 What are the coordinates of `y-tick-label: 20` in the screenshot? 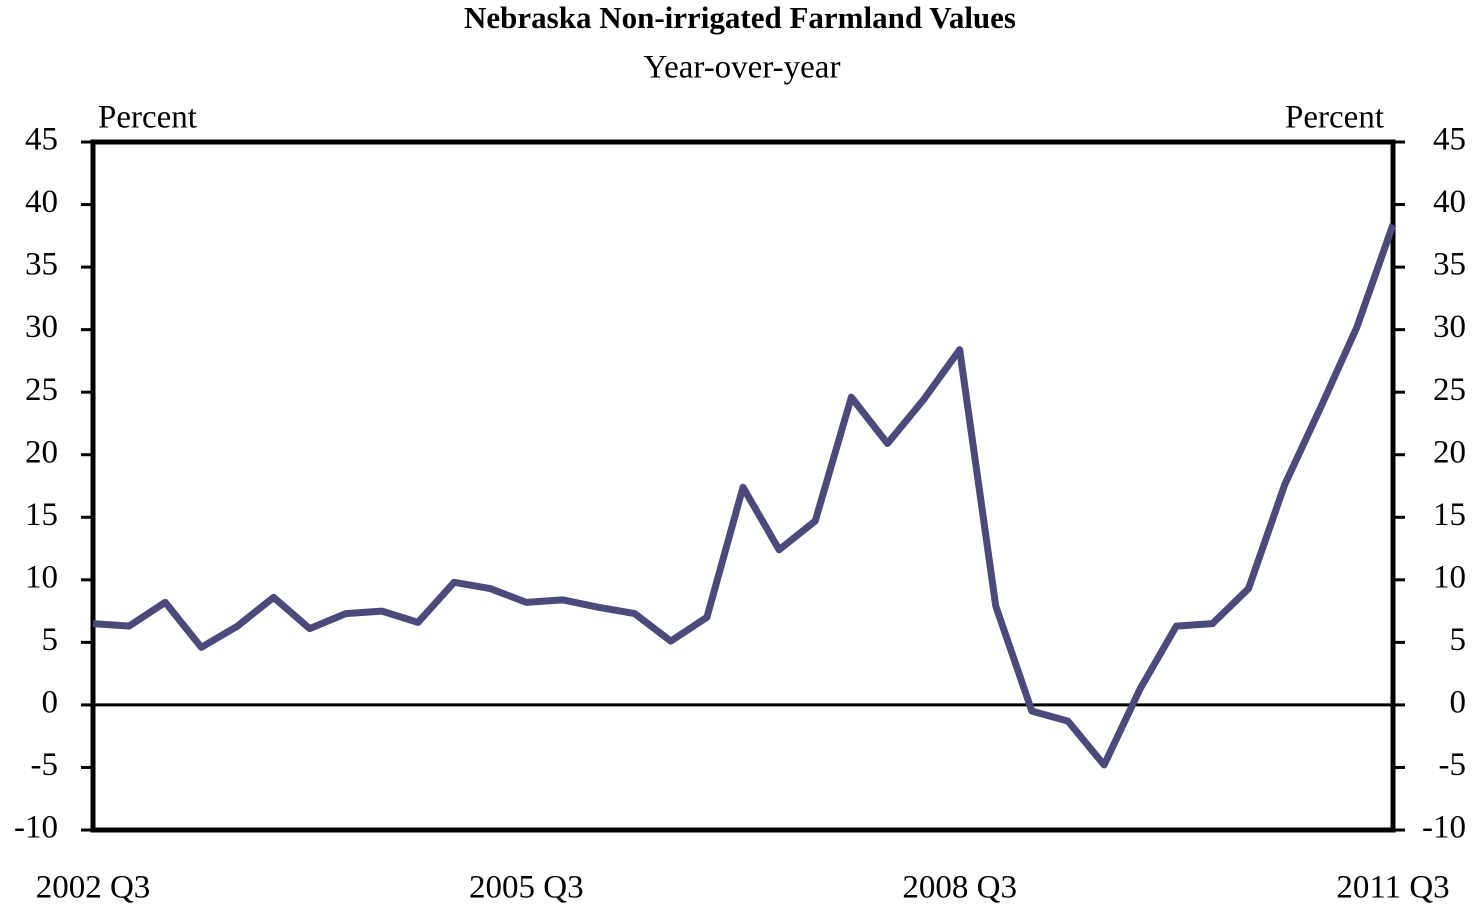 It's located at (41, 452).